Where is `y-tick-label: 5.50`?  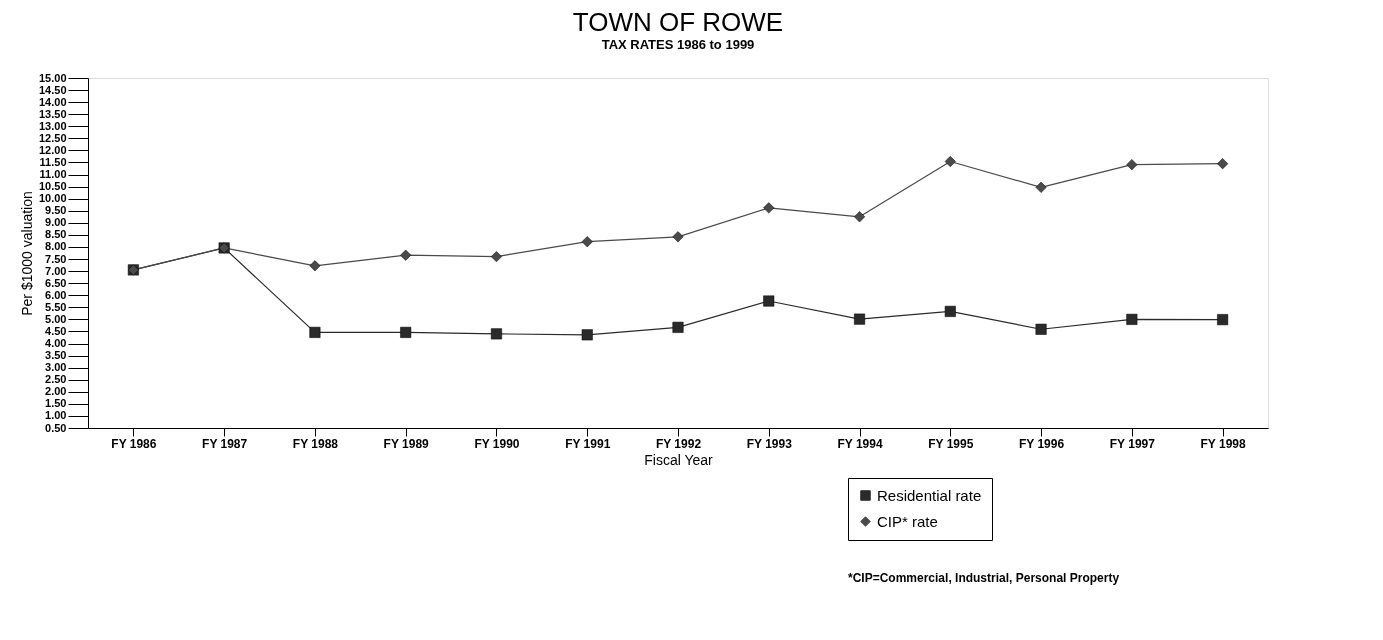 y-tick-label: 5.50 is located at coordinates (56, 306).